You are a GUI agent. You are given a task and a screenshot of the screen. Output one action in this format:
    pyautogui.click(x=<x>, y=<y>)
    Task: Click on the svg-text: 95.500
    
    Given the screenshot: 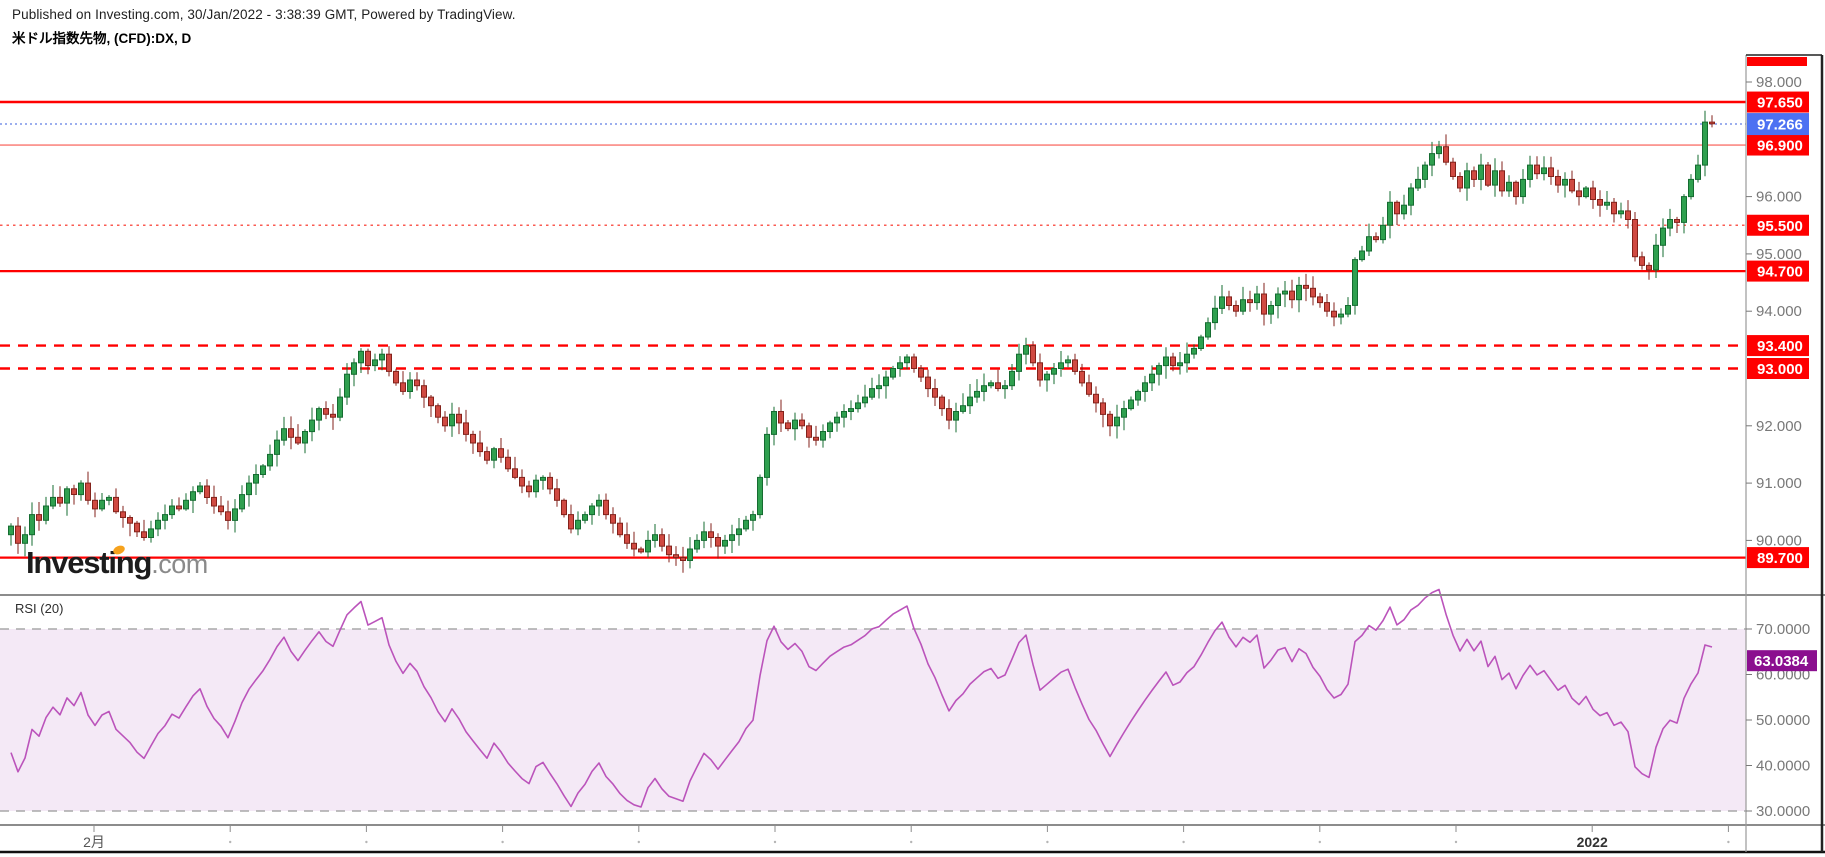 What is the action you would take?
    pyautogui.click(x=1780, y=226)
    